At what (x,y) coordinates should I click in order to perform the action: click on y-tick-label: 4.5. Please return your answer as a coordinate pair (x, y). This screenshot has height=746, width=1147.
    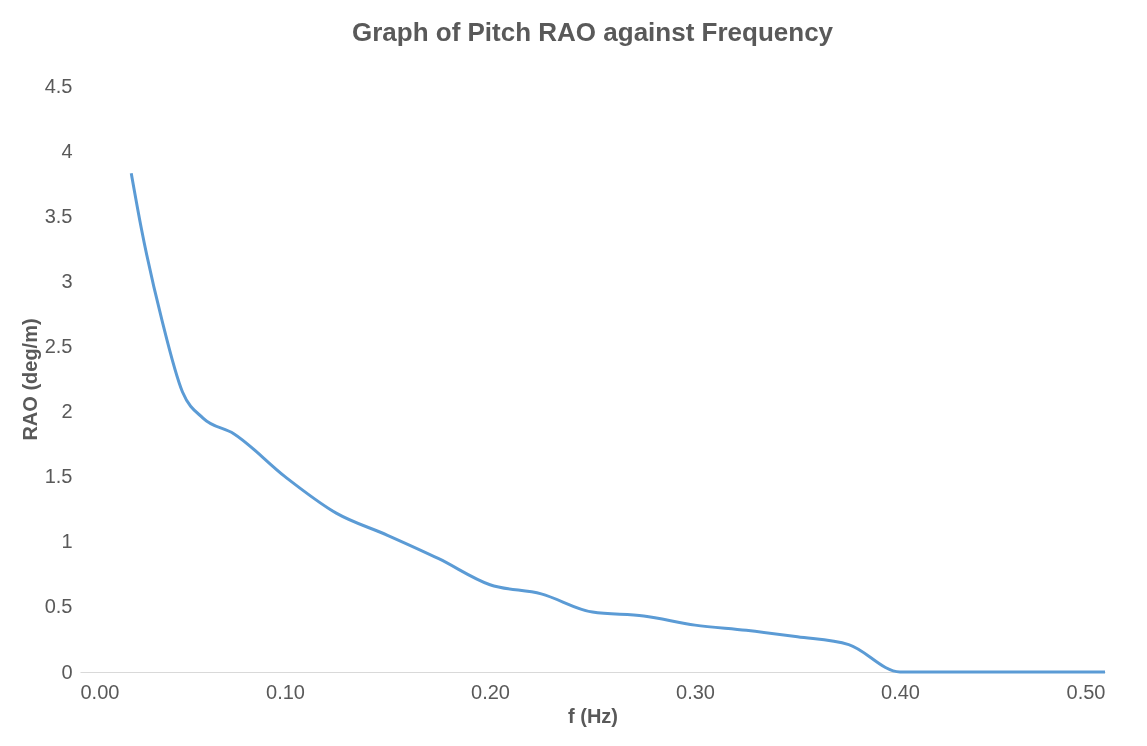
    Looking at the image, I should click on (58, 85).